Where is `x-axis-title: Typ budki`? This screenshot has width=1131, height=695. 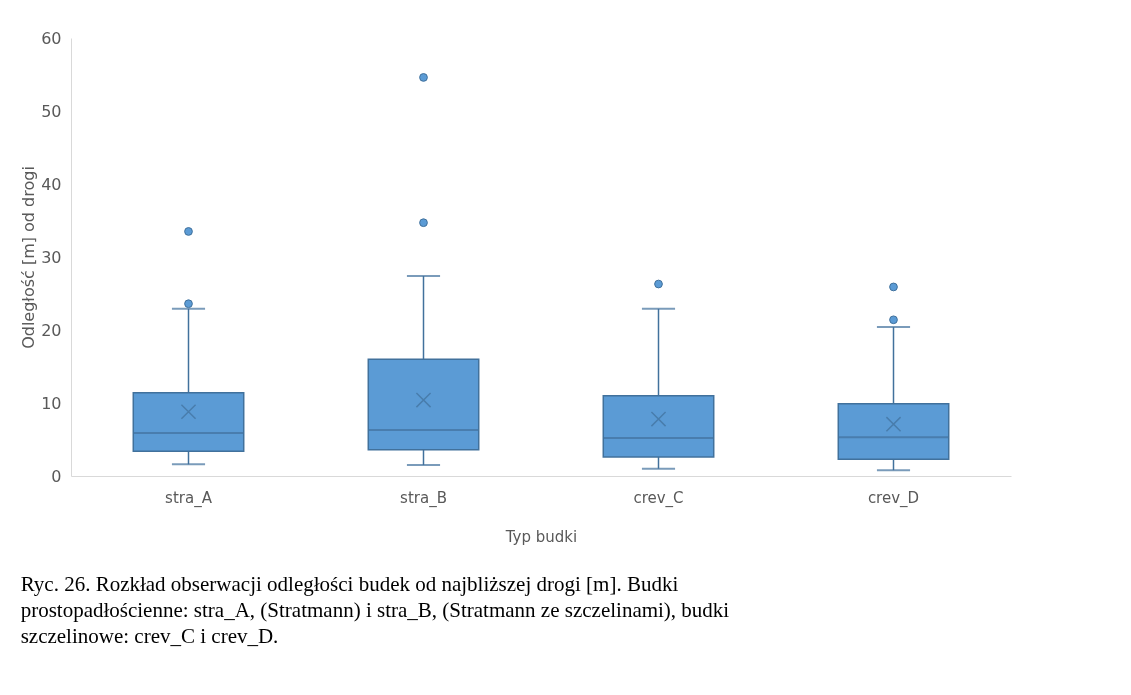
x-axis-title: Typ budki is located at coordinates (541, 536).